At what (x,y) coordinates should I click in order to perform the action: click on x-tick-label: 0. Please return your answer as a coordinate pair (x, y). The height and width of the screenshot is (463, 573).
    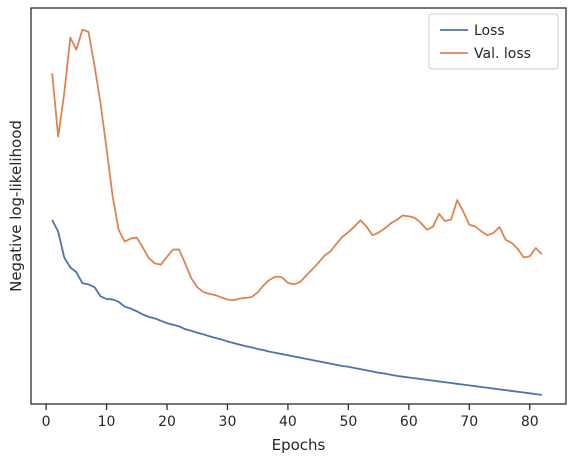
    Looking at the image, I should click on (46, 422).